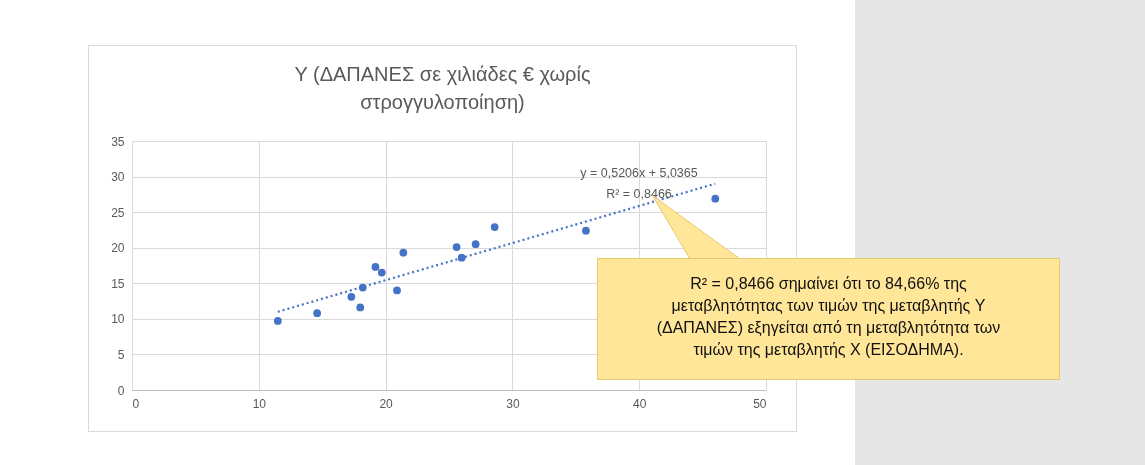  What do you see at coordinates (386, 403) in the screenshot?
I see `x-tick-label: 20` at bounding box center [386, 403].